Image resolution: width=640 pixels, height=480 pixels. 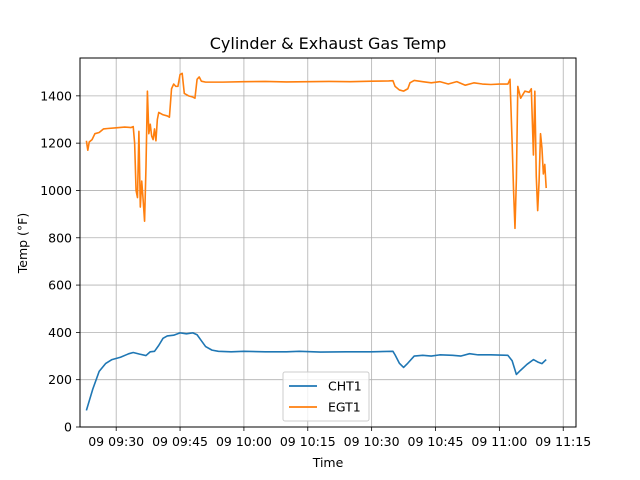 I want to click on x-tick: 09 09:30, so click(x=116, y=438).